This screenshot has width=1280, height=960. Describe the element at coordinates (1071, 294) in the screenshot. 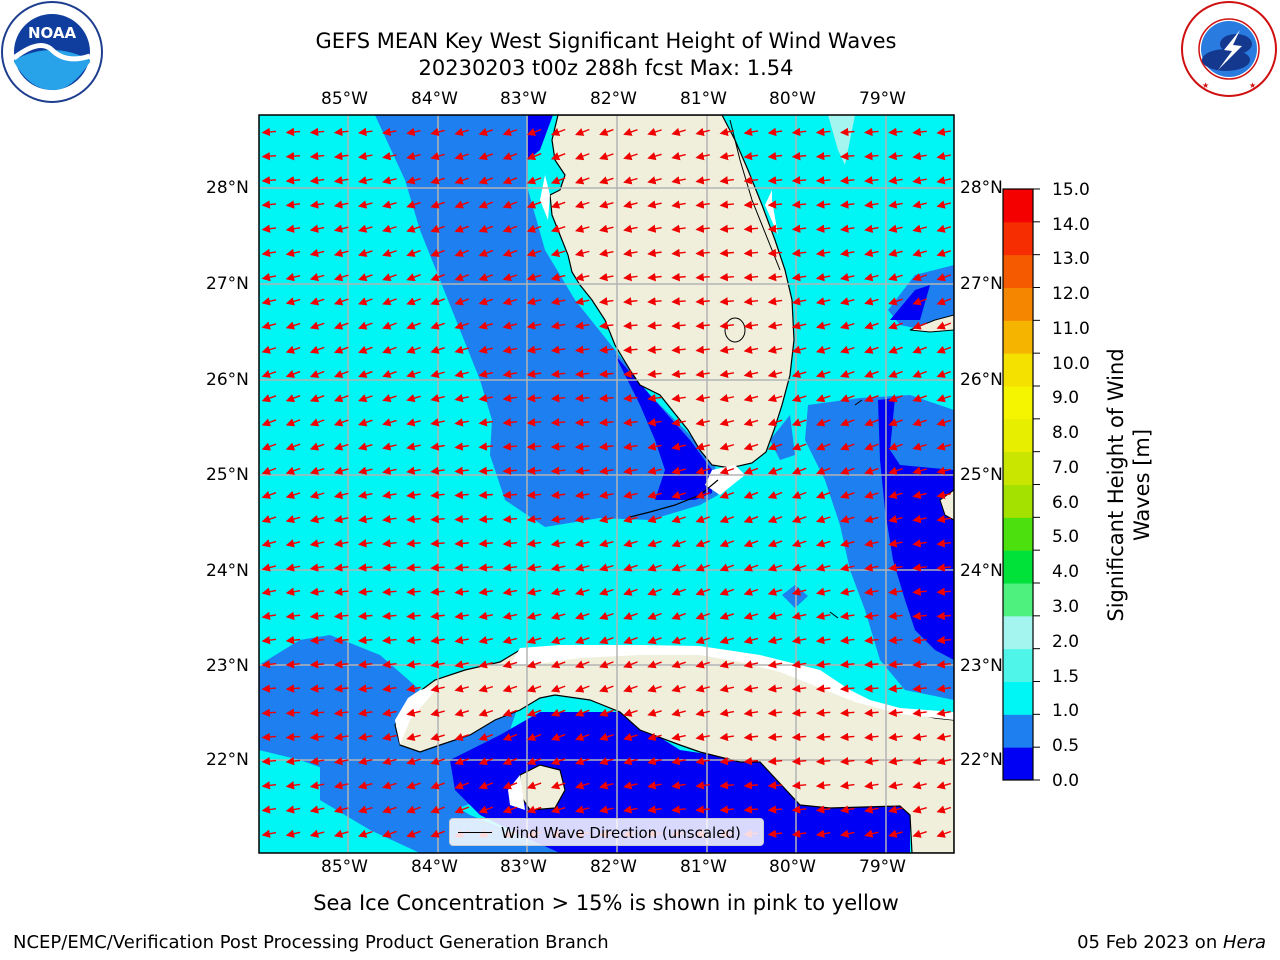

I see `colorbar-tick: 12.0` at that location.